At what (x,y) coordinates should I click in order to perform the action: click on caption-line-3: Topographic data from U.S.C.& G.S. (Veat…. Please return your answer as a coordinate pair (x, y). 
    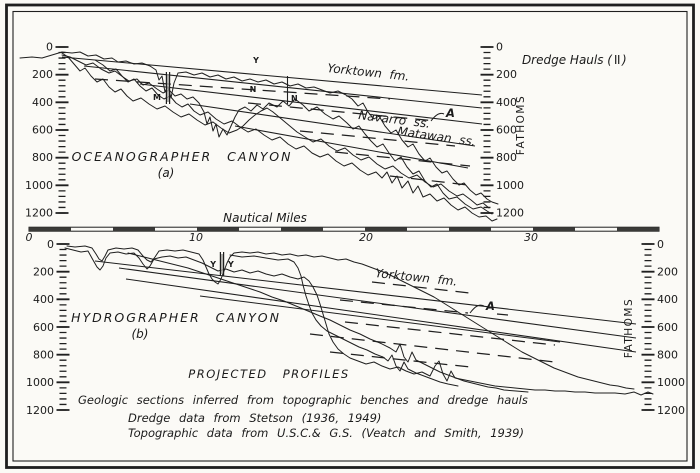
    Looking at the image, I should click on (326, 433).